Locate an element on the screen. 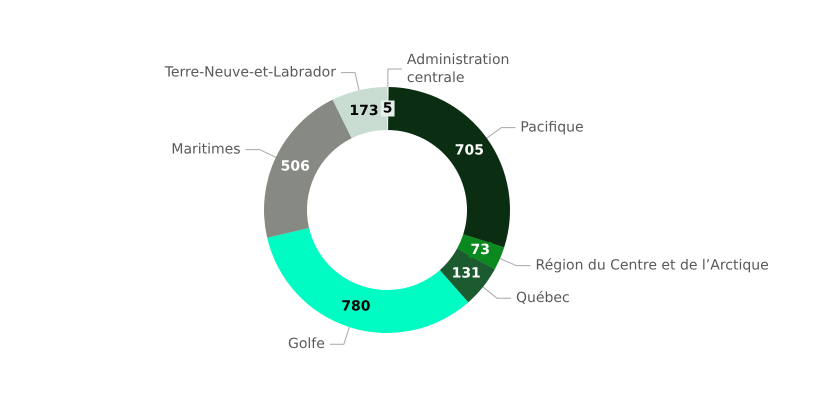  slice-label: Administration centrale is located at coordinates (458, 69).